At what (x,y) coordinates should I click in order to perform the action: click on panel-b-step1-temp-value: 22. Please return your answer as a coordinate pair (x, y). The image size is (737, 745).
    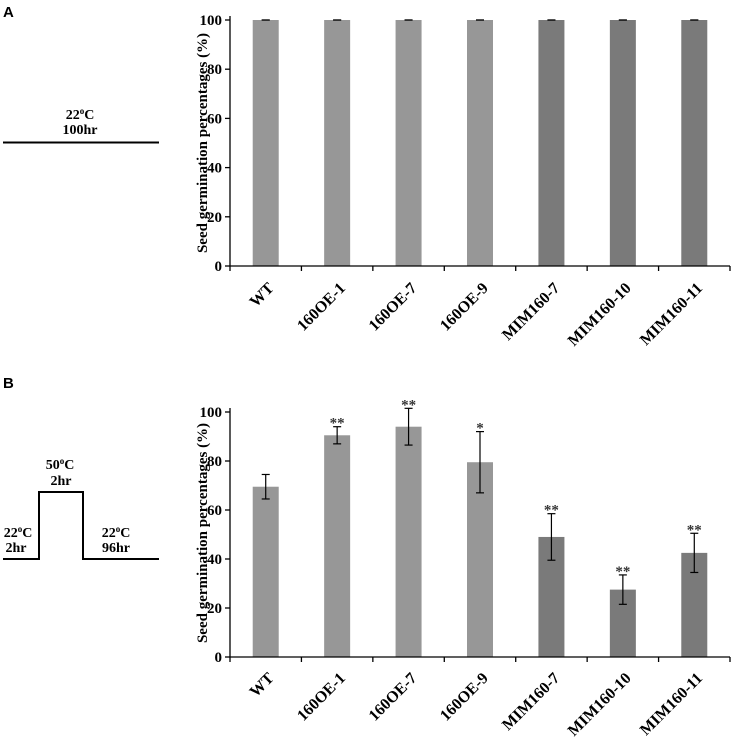
    Looking at the image, I should click on (11, 533).